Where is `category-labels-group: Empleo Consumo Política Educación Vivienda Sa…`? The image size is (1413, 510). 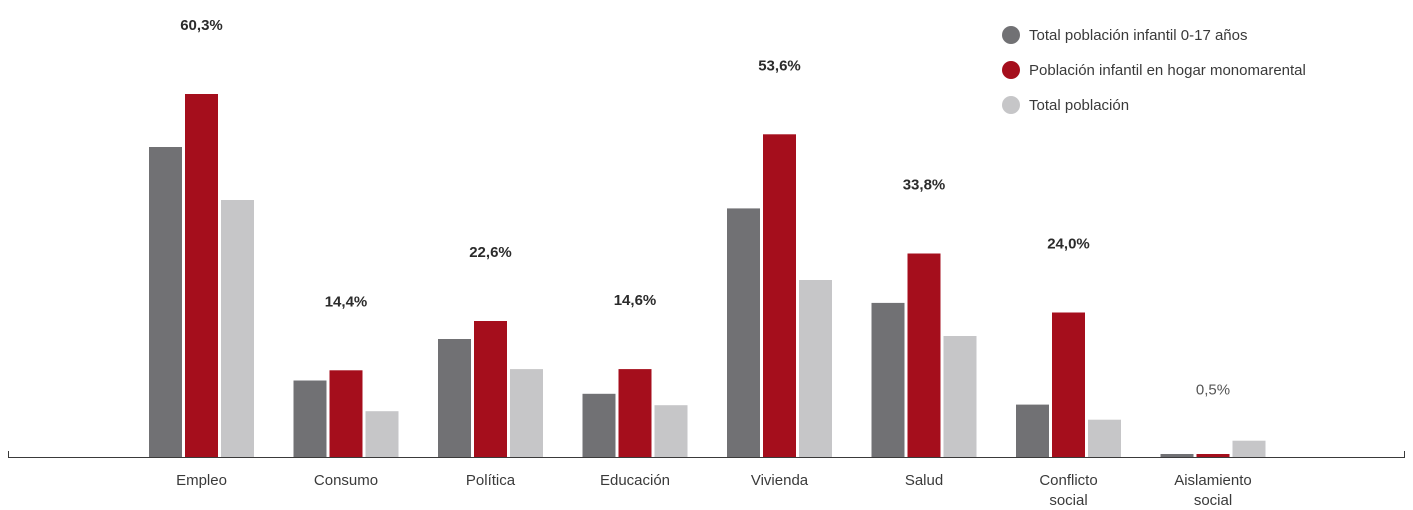
category-labels-group: Empleo Consumo Política Educación Vivienda Sa… is located at coordinates (714, 490).